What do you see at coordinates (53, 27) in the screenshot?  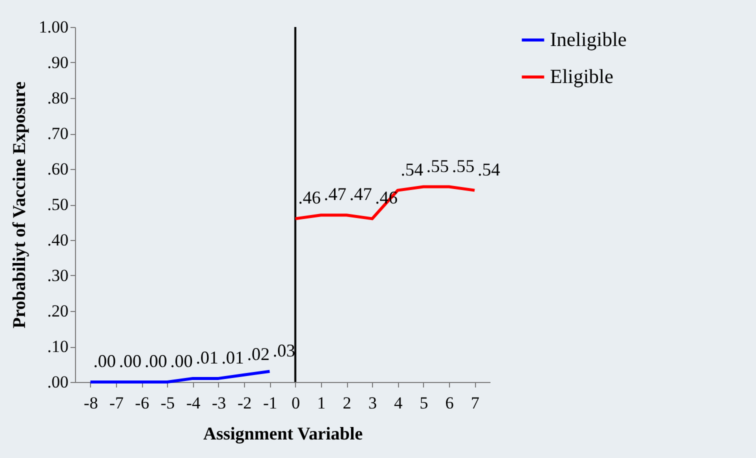 I see `y-tick-label: 1.00` at bounding box center [53, 27].